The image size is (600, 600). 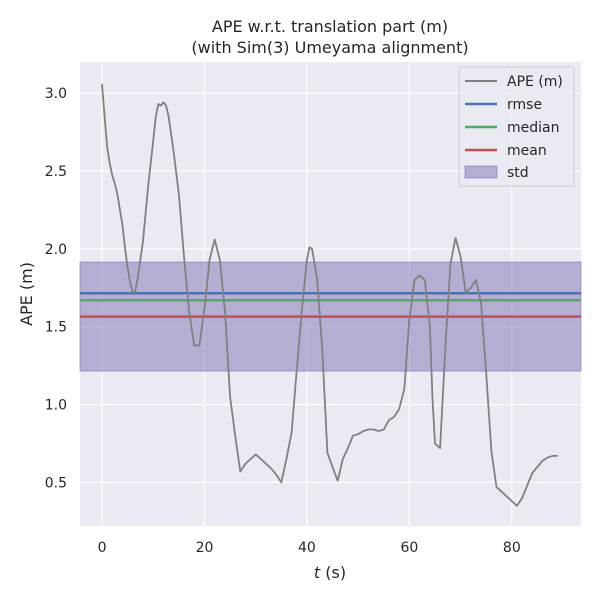 I want to click on legend-label-rmse: rmse, so click(x=524, y=105).